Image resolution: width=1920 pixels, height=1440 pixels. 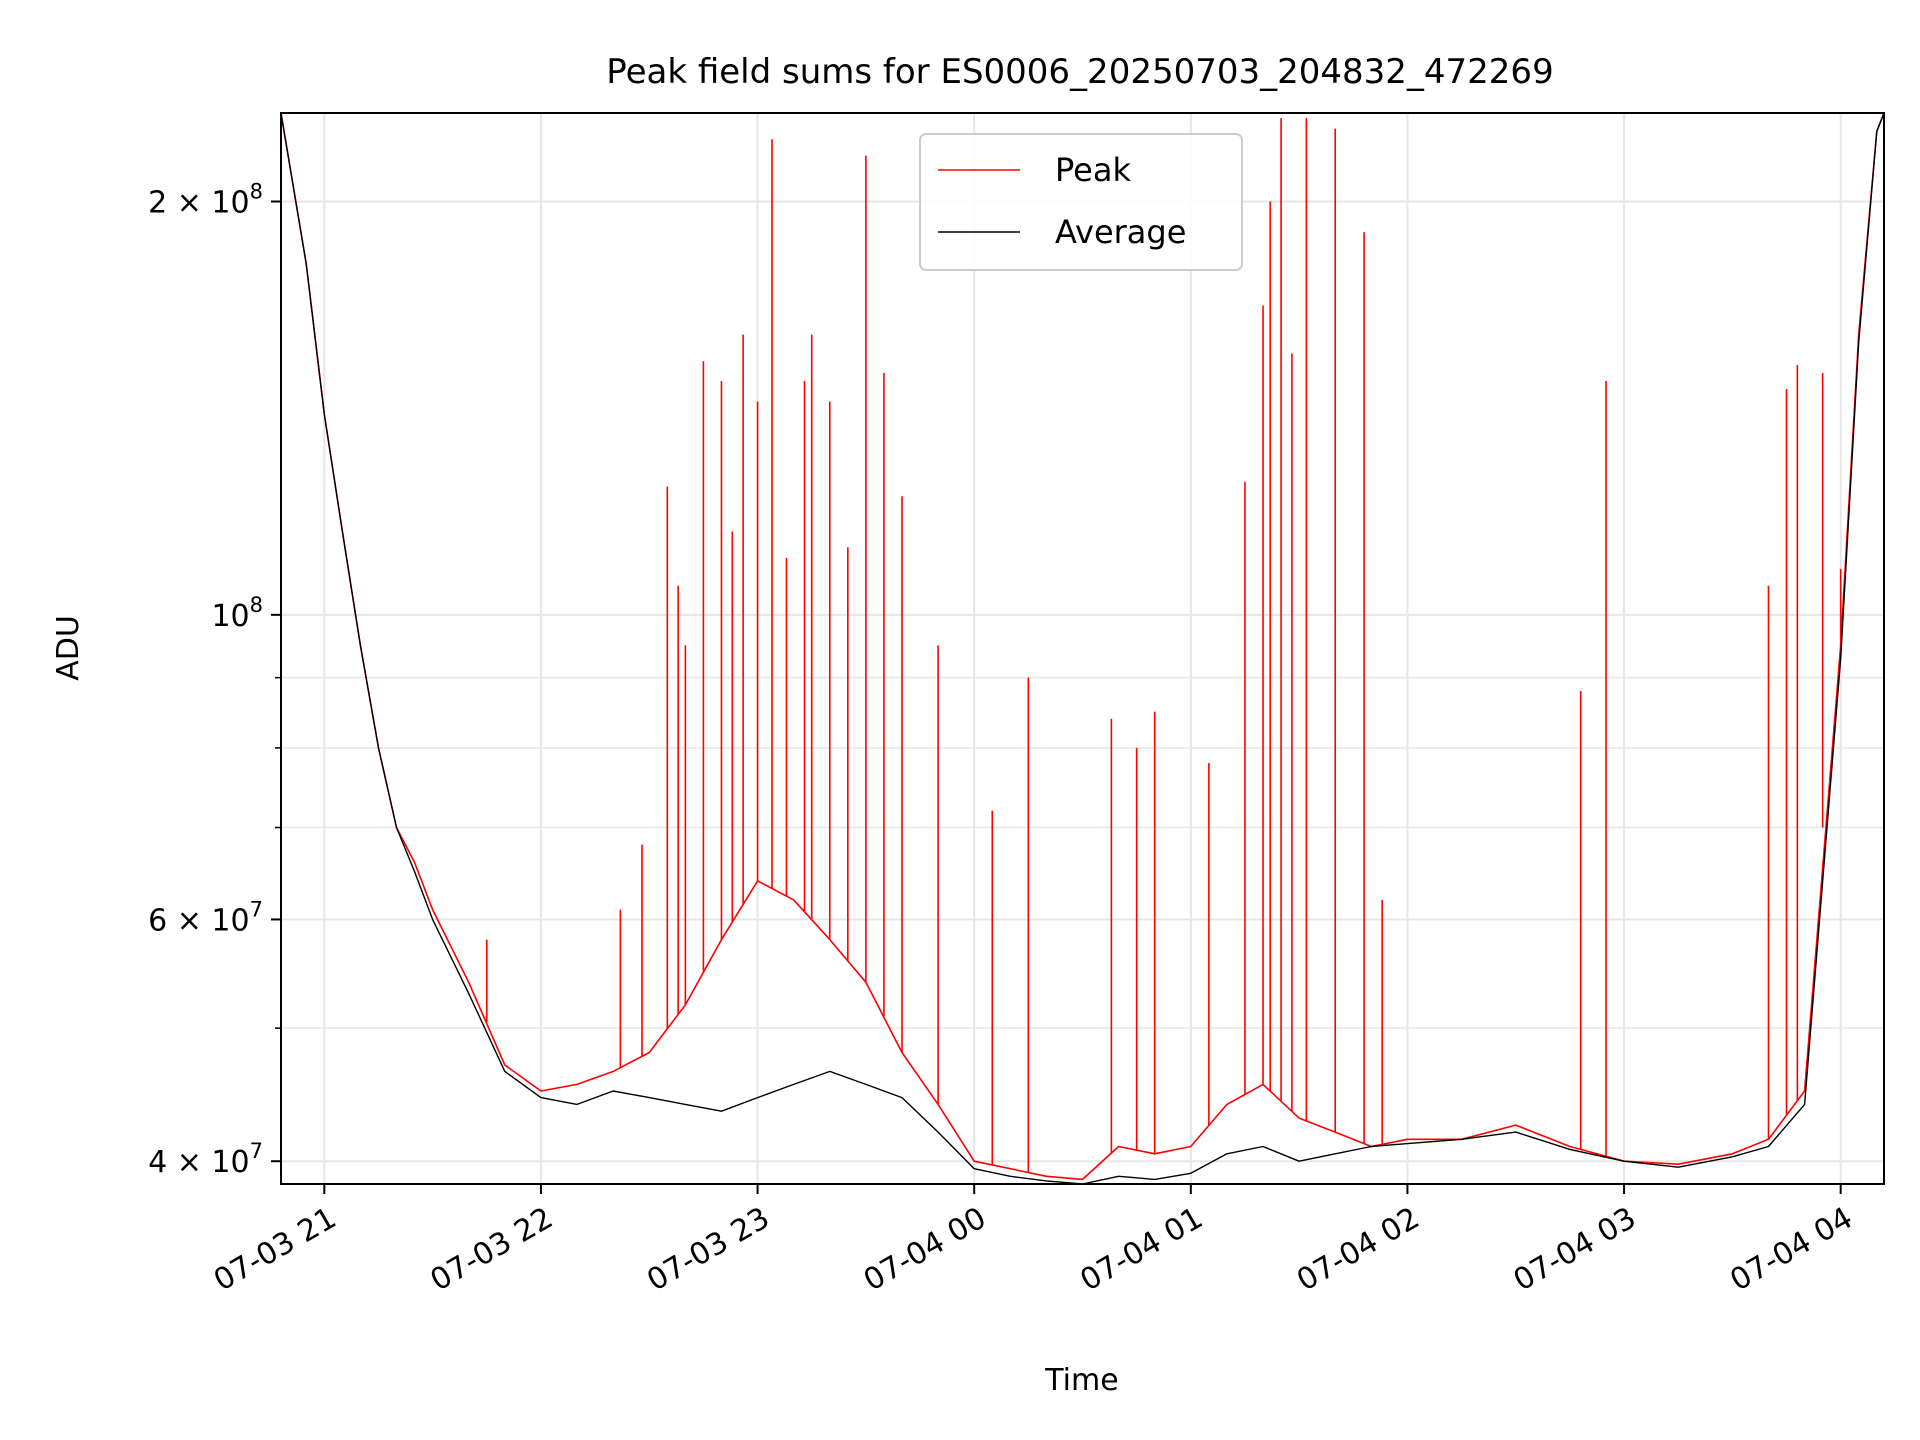 What do you see at coordinates (205, 1159) in the screenshot?
I see `y-tick-label: 4 × 107` at bounding box center [205, 1159].